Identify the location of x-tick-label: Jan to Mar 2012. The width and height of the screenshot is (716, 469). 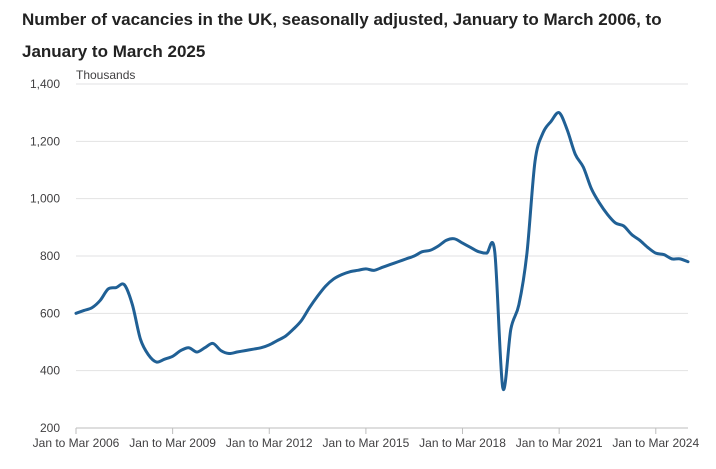
(269, 443).